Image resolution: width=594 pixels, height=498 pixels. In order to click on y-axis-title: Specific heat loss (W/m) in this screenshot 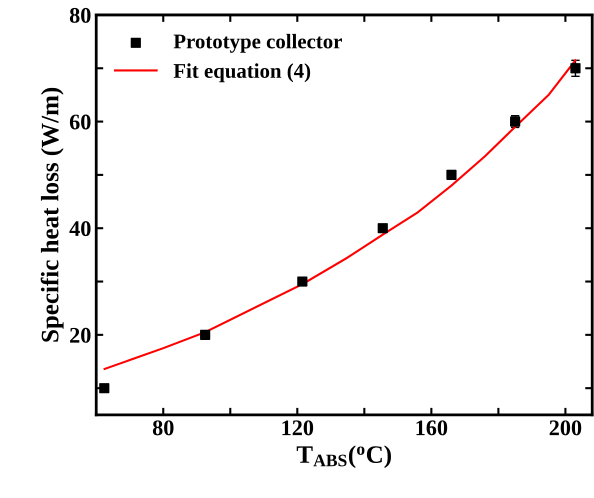, I will do `click(52, 215)`.